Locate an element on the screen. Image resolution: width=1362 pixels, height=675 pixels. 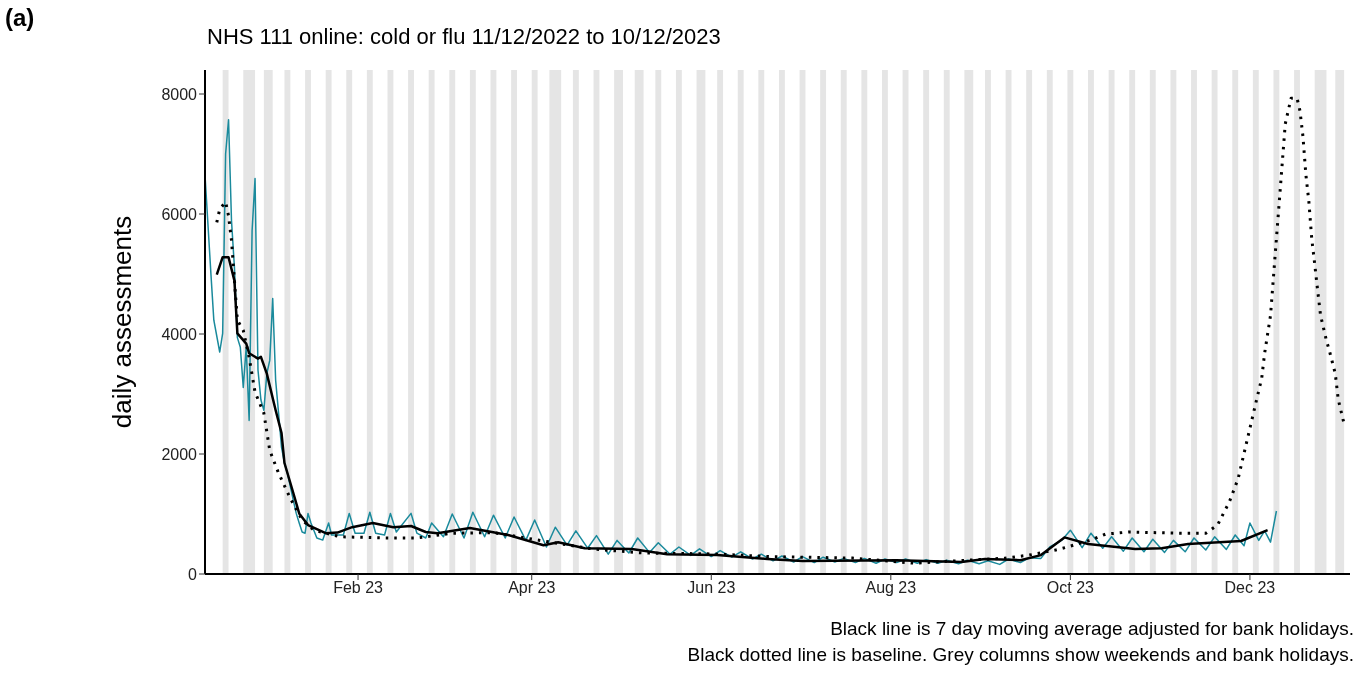
x-tick-label: Feb 23 is located at coordinates (358, 588).